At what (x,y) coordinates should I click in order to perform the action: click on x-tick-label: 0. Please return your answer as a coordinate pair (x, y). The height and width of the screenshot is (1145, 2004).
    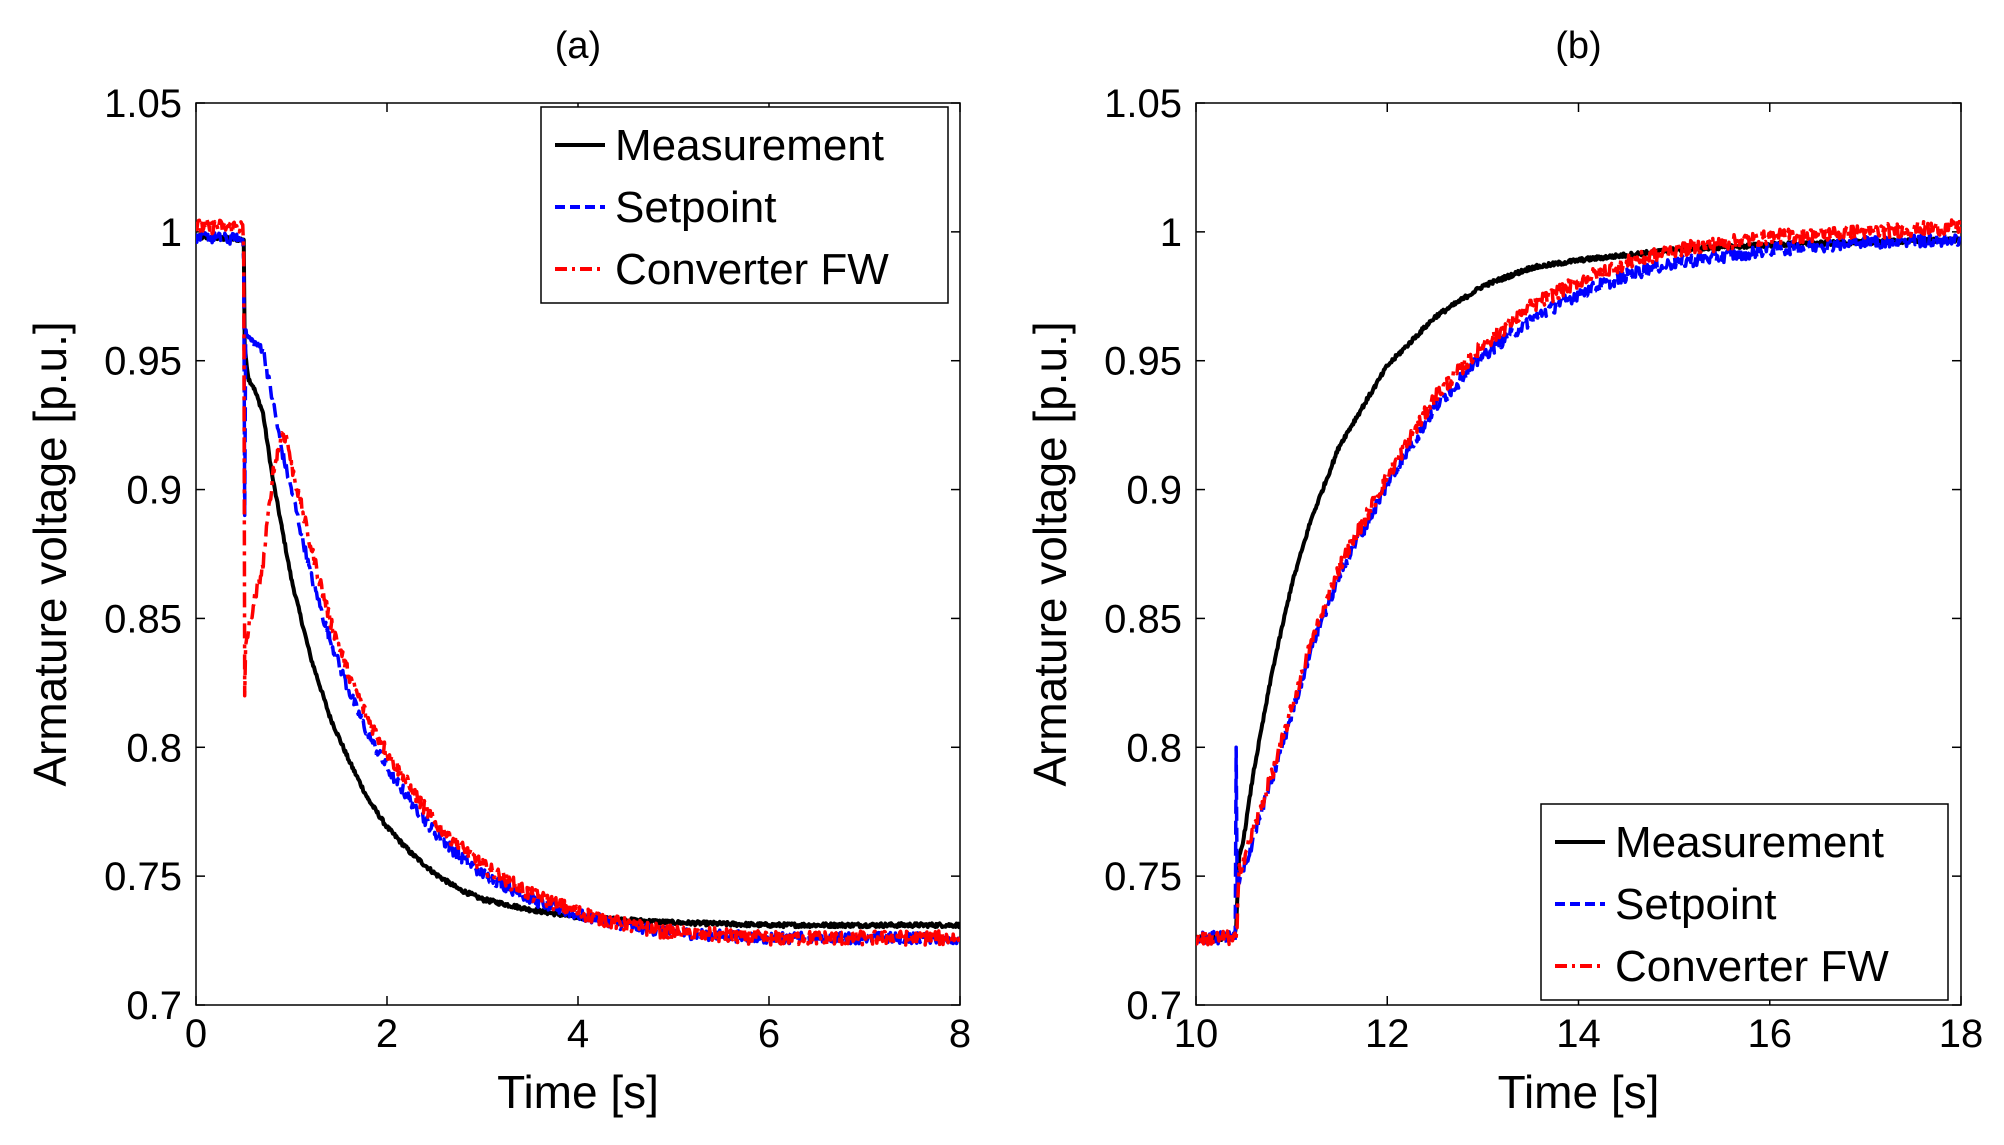
    Looking at the image, I should click on (196, 1034).